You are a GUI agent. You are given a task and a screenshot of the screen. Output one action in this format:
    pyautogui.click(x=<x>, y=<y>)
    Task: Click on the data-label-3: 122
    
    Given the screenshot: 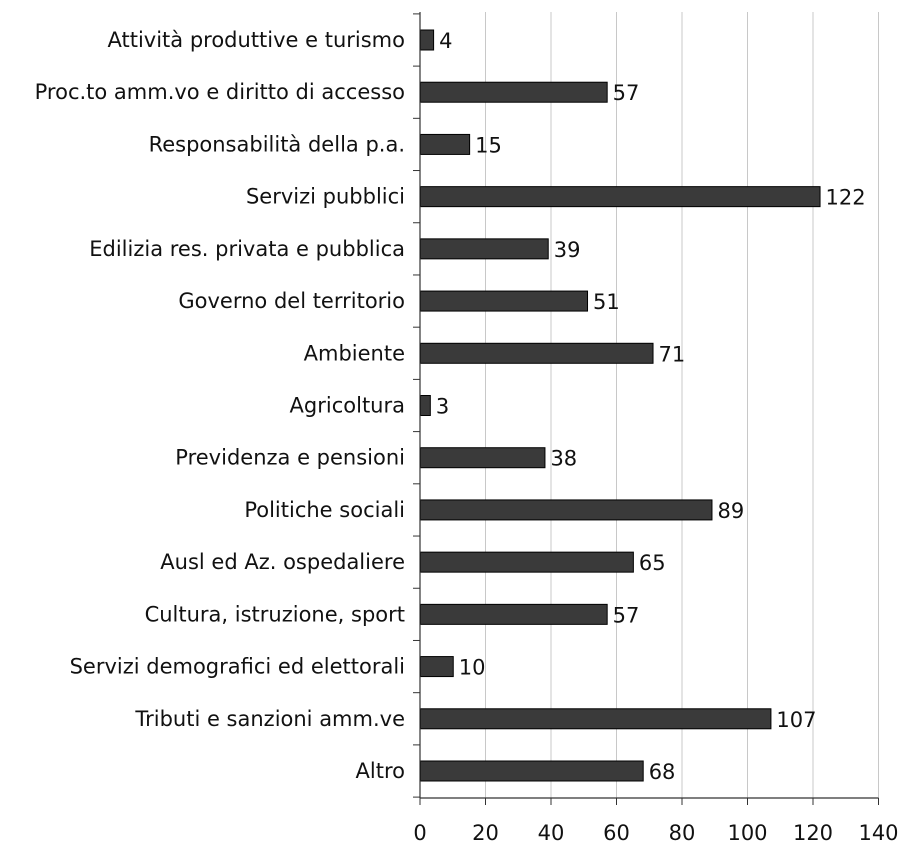 What is the action you would take?
    pyautogui.click(x=846, y=198)
    